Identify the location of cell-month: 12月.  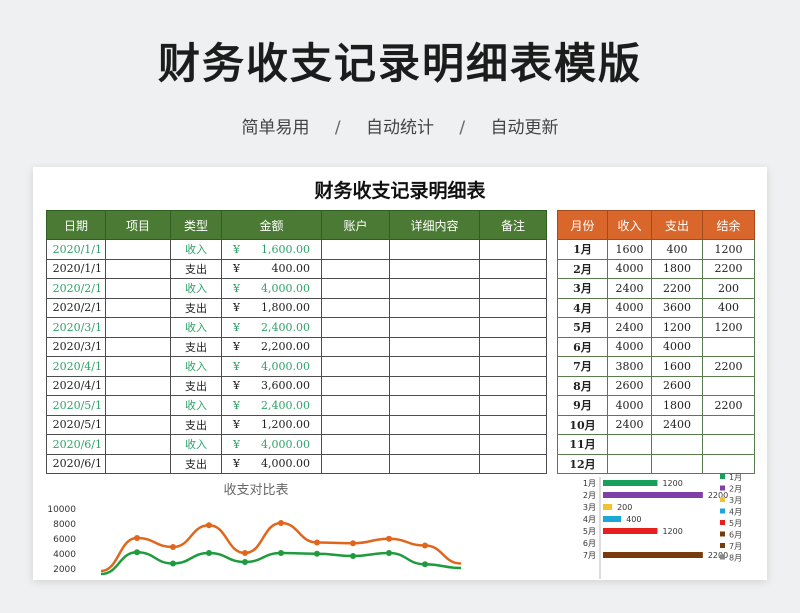
(582, 463).